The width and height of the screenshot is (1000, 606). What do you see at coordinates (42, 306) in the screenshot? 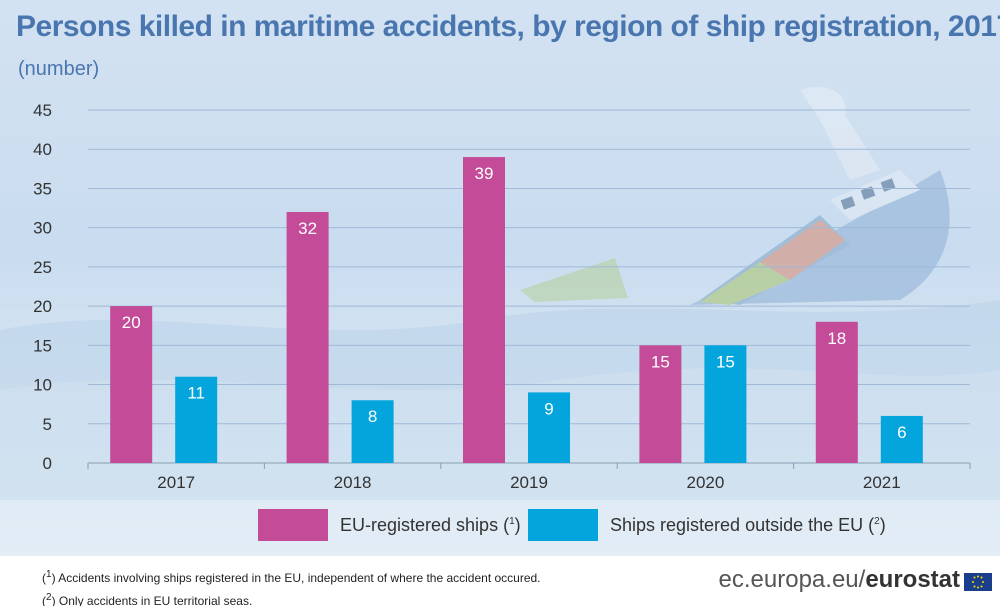
I see `y-tick-label: 20` at bounding box center [42, 306].